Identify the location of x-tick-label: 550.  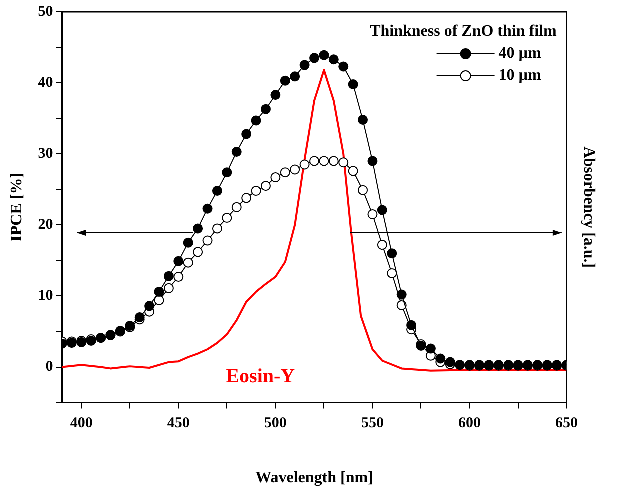
(372, 424).